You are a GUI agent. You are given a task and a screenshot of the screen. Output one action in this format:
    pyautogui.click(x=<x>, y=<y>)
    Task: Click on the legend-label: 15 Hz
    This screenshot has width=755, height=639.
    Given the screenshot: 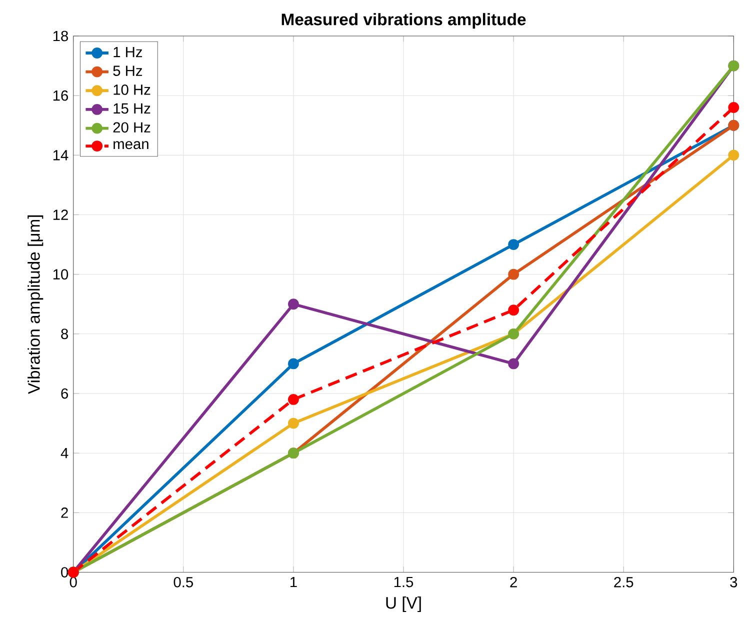 What is the action you would take?
    pyautogui.click(x=132, y=108)
    